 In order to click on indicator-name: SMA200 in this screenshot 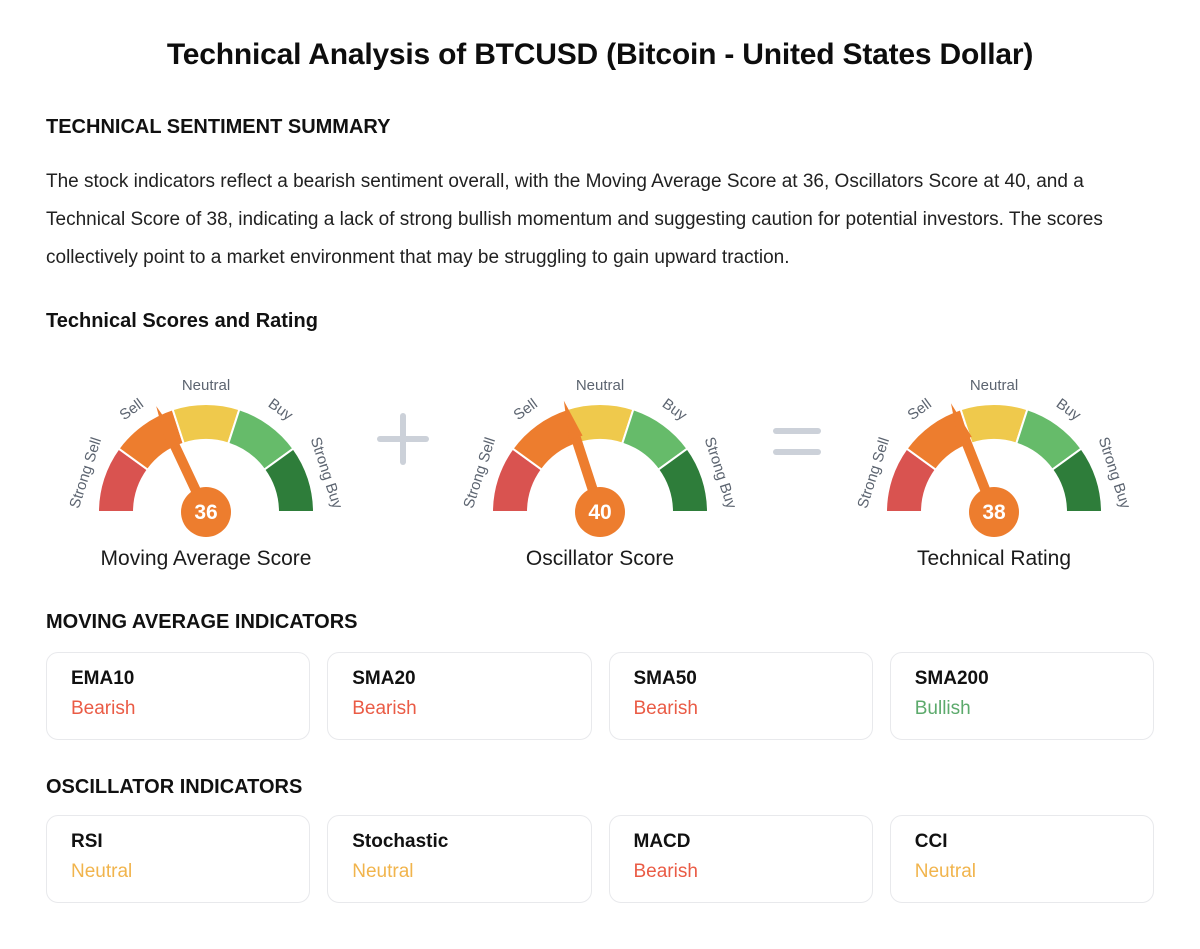, I will do `click(951, 678)`.